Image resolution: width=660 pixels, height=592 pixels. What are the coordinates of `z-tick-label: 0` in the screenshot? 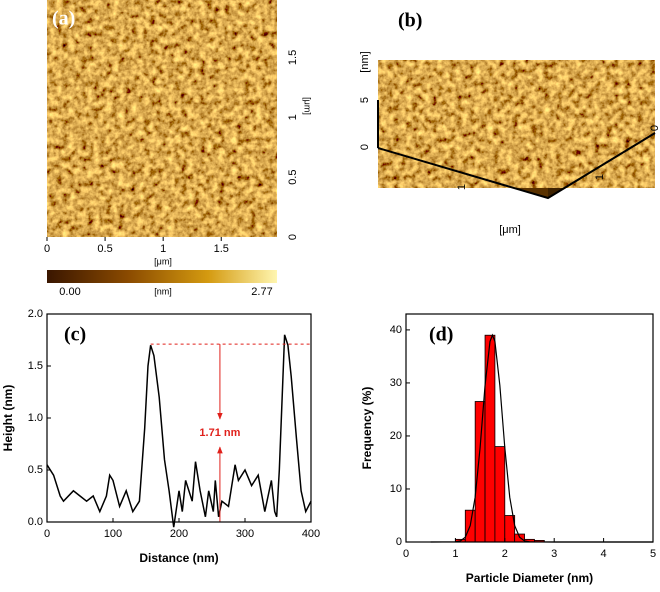 It's located at (365, 147).